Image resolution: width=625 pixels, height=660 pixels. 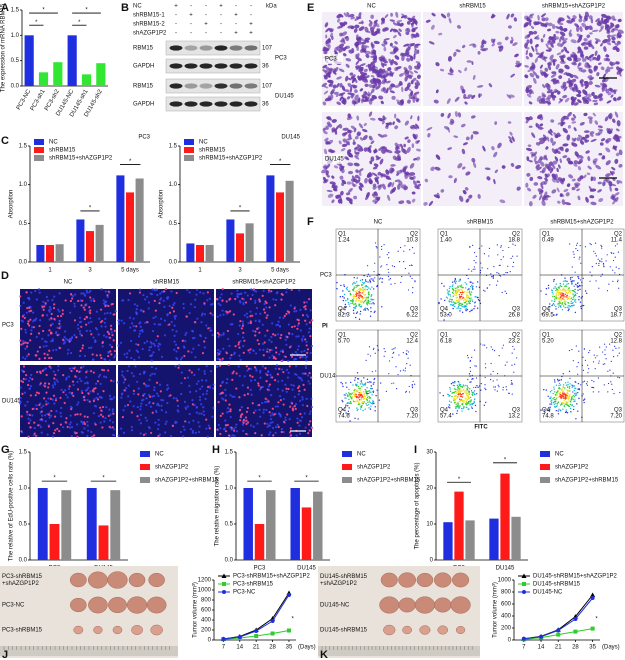 I want to click on quadrant-value: 82.3, so click(x=344, y=316).